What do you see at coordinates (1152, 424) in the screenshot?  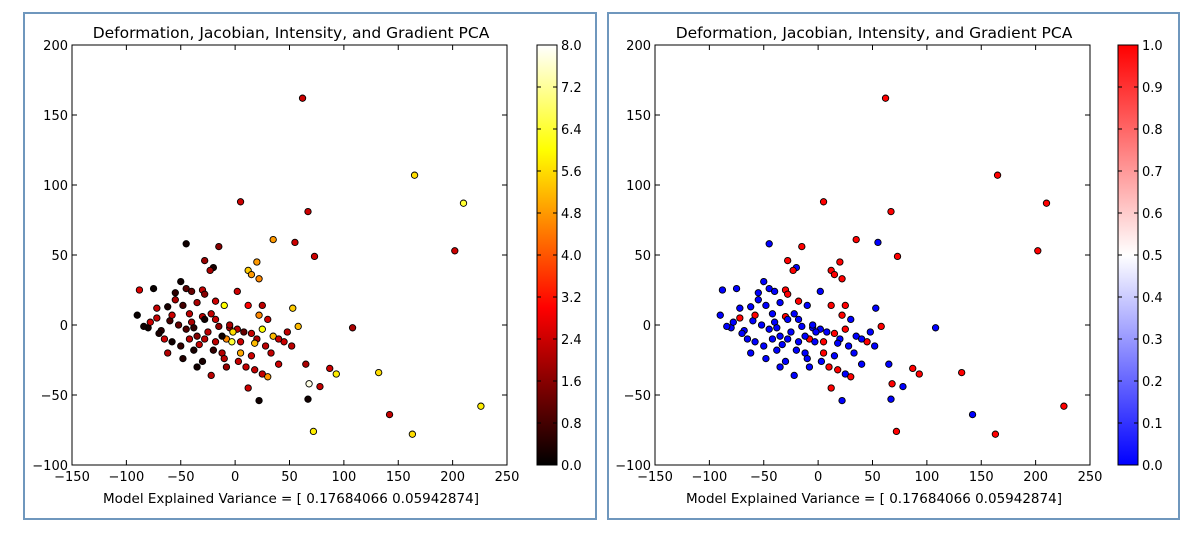 I see `colorbar-tick-label: 0.1` at bounding box center [1152, 424].